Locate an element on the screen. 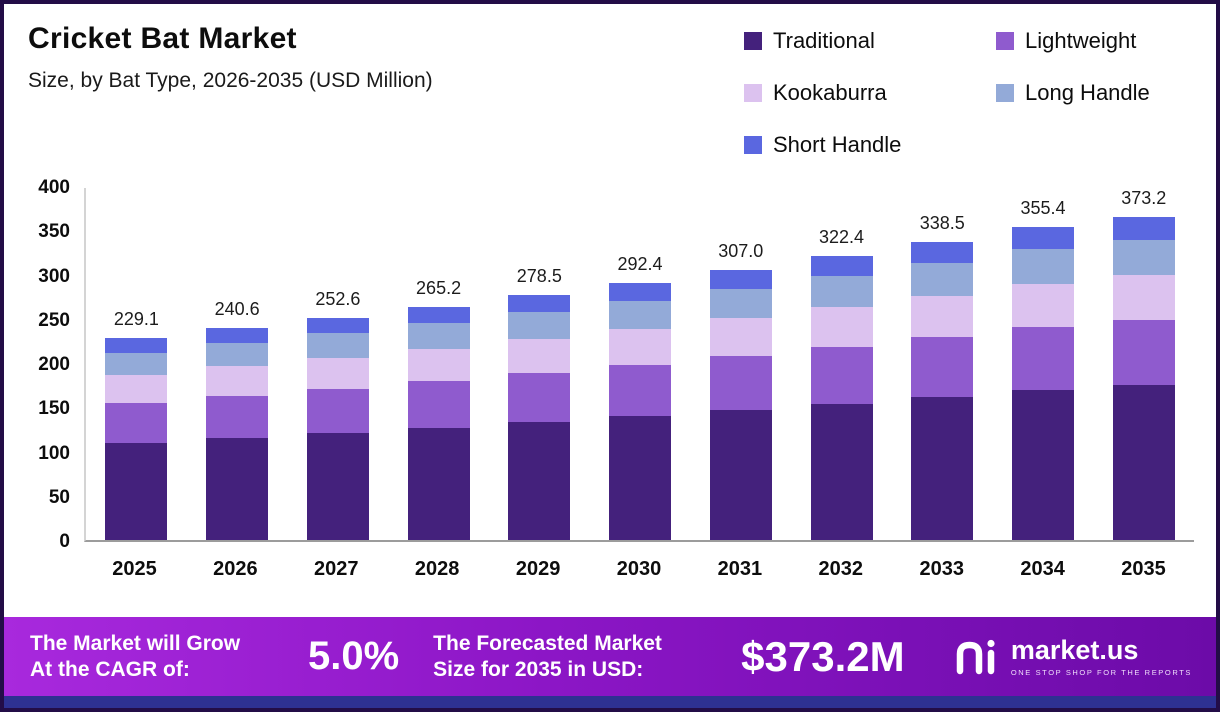 This screenshot has width=1220, height=712. brand-name: market.us is located at coordinates (1074, 649).